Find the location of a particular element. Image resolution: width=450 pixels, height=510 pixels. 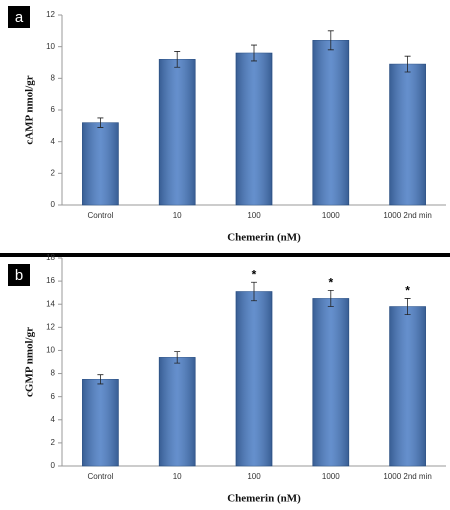

y-tick-label: 16 is located at coordinates (50, 280).